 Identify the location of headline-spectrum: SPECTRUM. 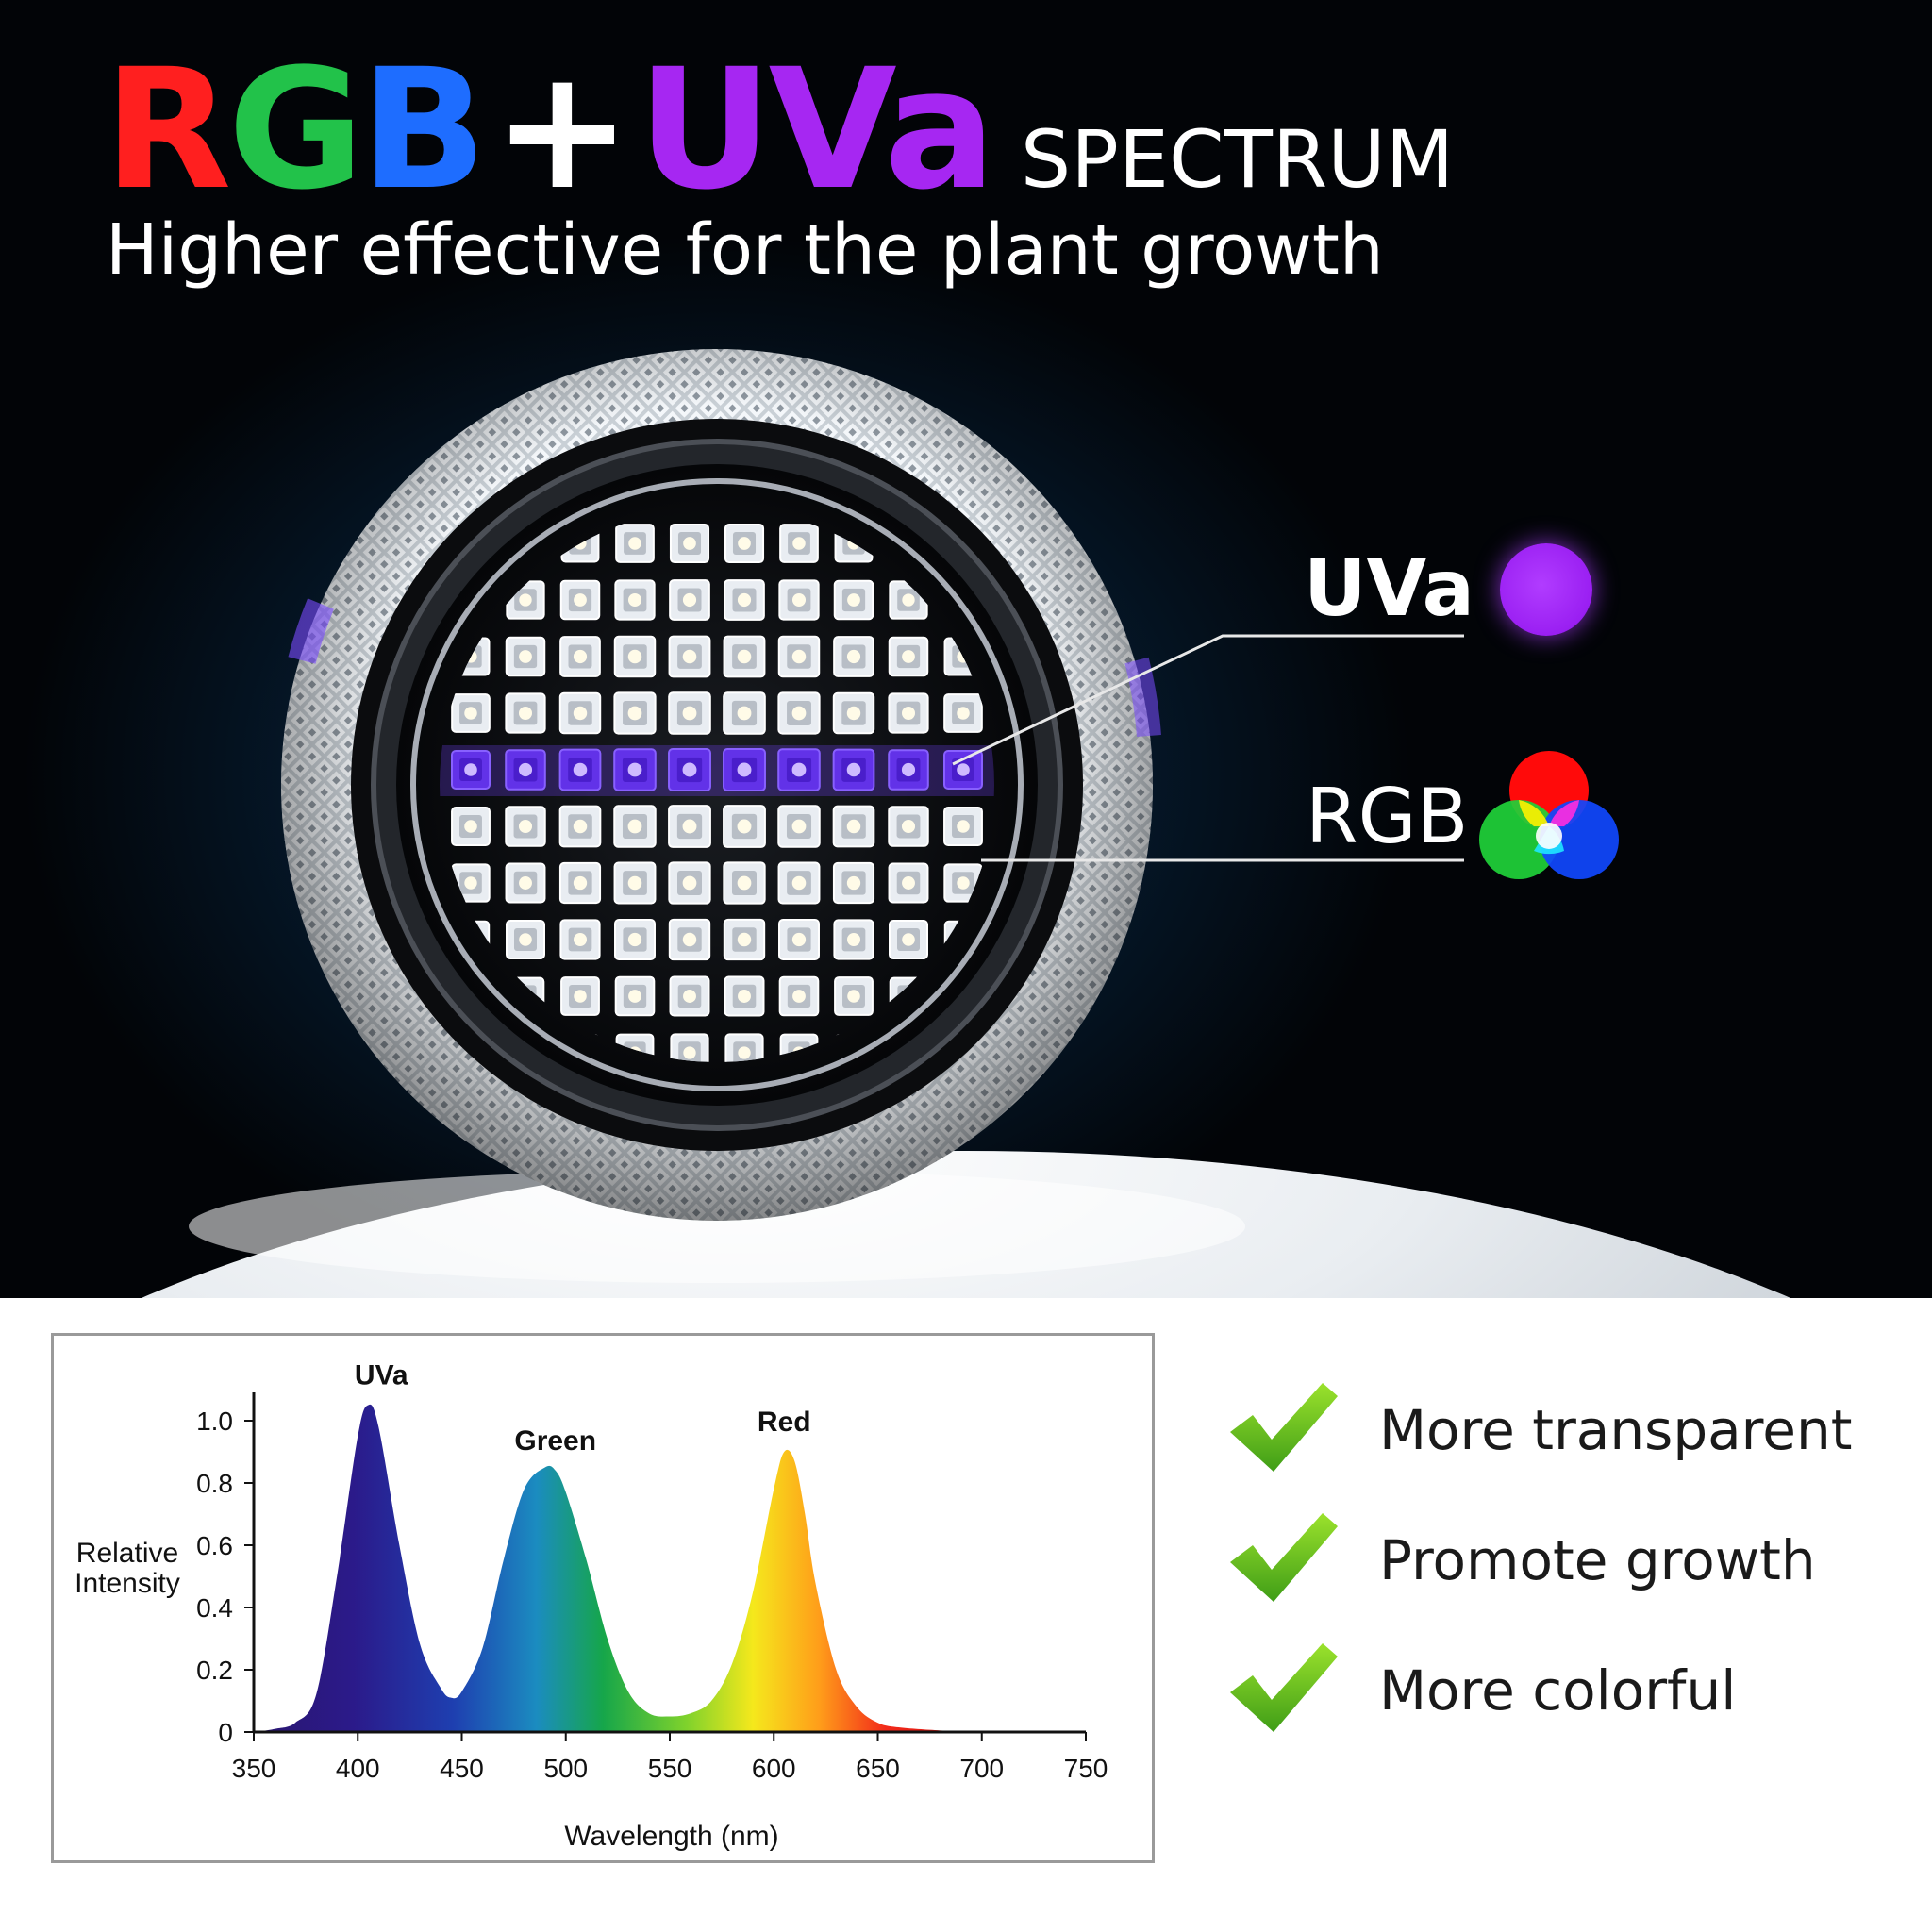
(1238, 160).